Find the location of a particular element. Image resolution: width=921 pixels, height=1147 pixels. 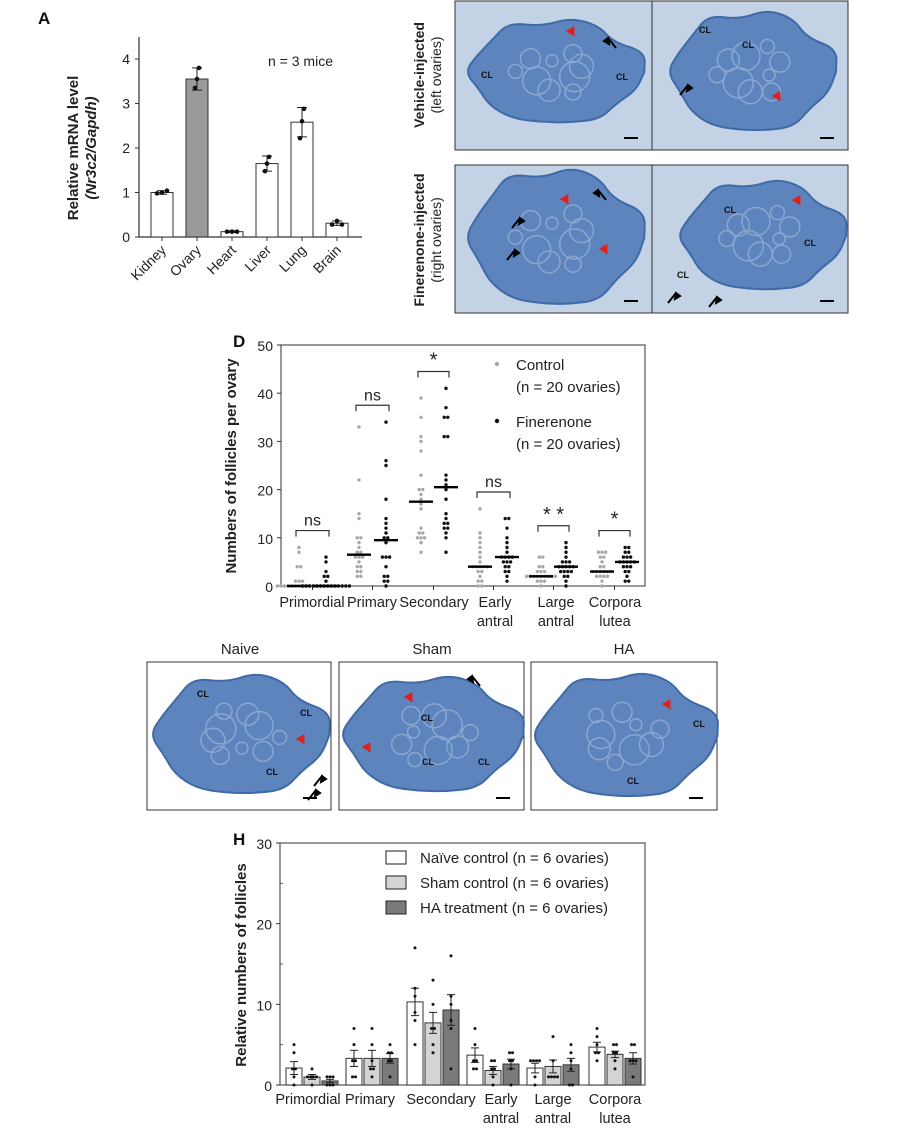

y-axis-label: Relative mRNA level is located at coordinates (73, 148).